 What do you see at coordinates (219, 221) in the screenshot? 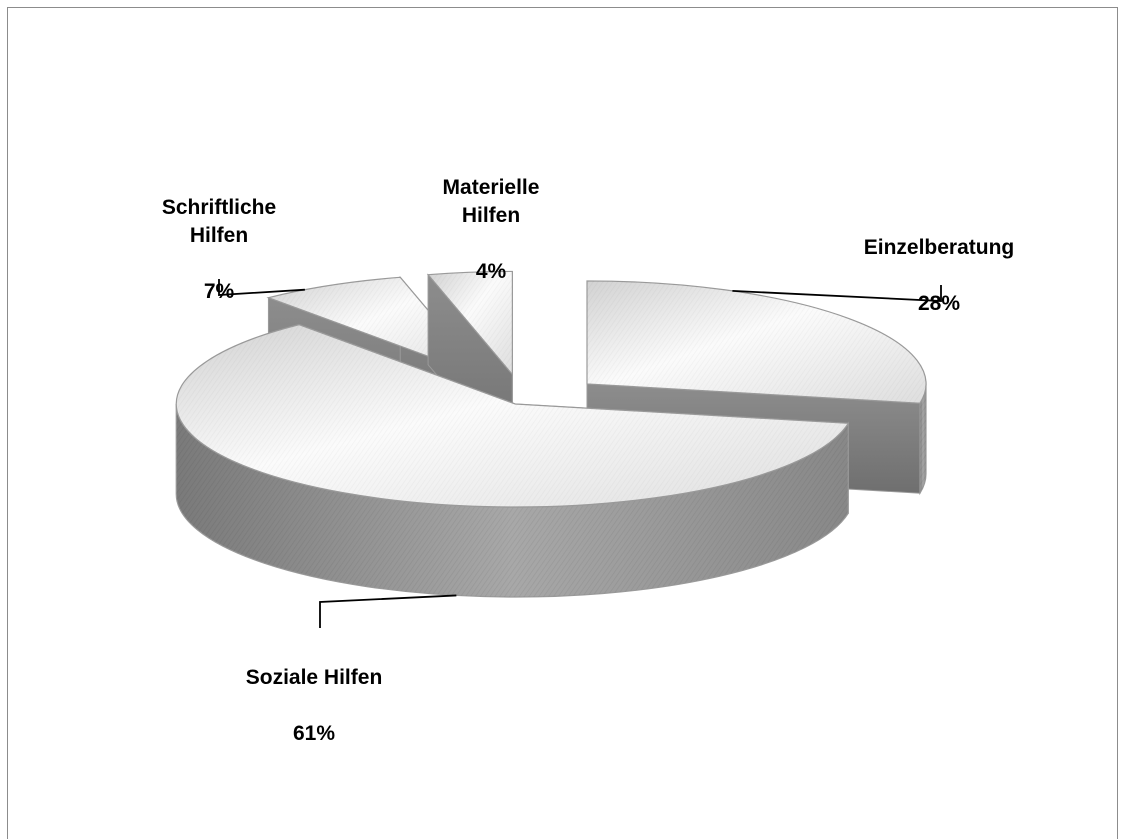
I see `slice-name-schriftliche-hilfen: Schriftliche Hilfen` at bounding box center [219, 221].